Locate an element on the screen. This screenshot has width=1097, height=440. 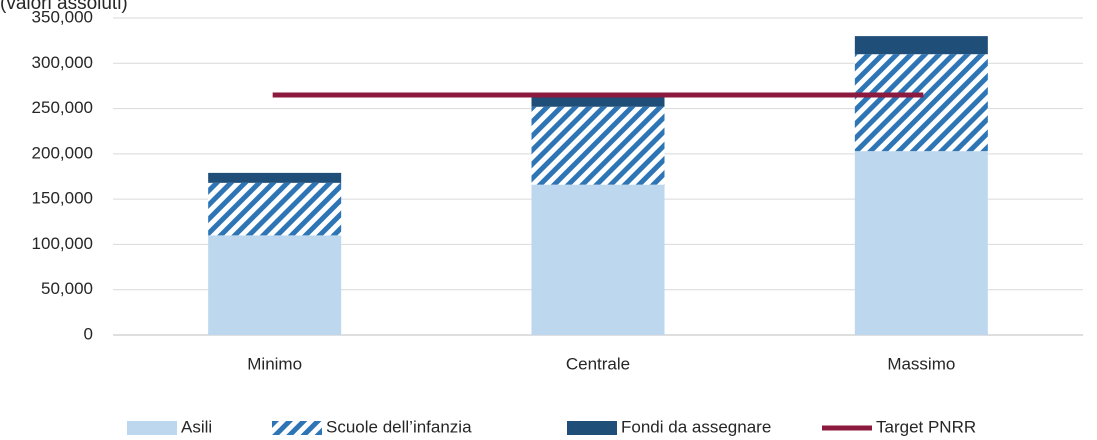
y-tick-label: 250,000 is located at coordinates (62, 107).